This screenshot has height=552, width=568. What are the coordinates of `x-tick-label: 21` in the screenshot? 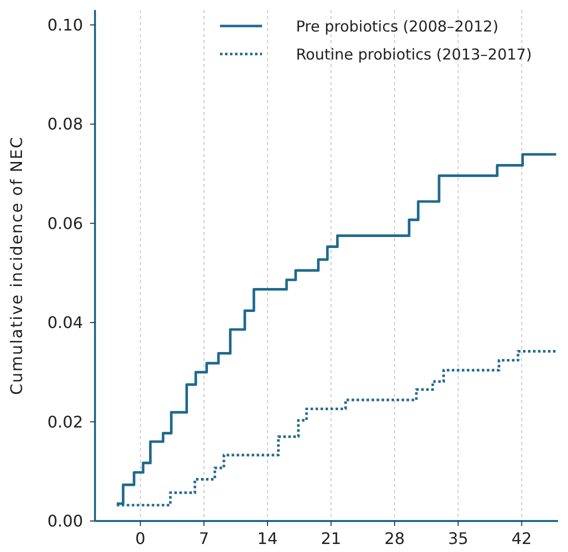 It's located at (331, 538).